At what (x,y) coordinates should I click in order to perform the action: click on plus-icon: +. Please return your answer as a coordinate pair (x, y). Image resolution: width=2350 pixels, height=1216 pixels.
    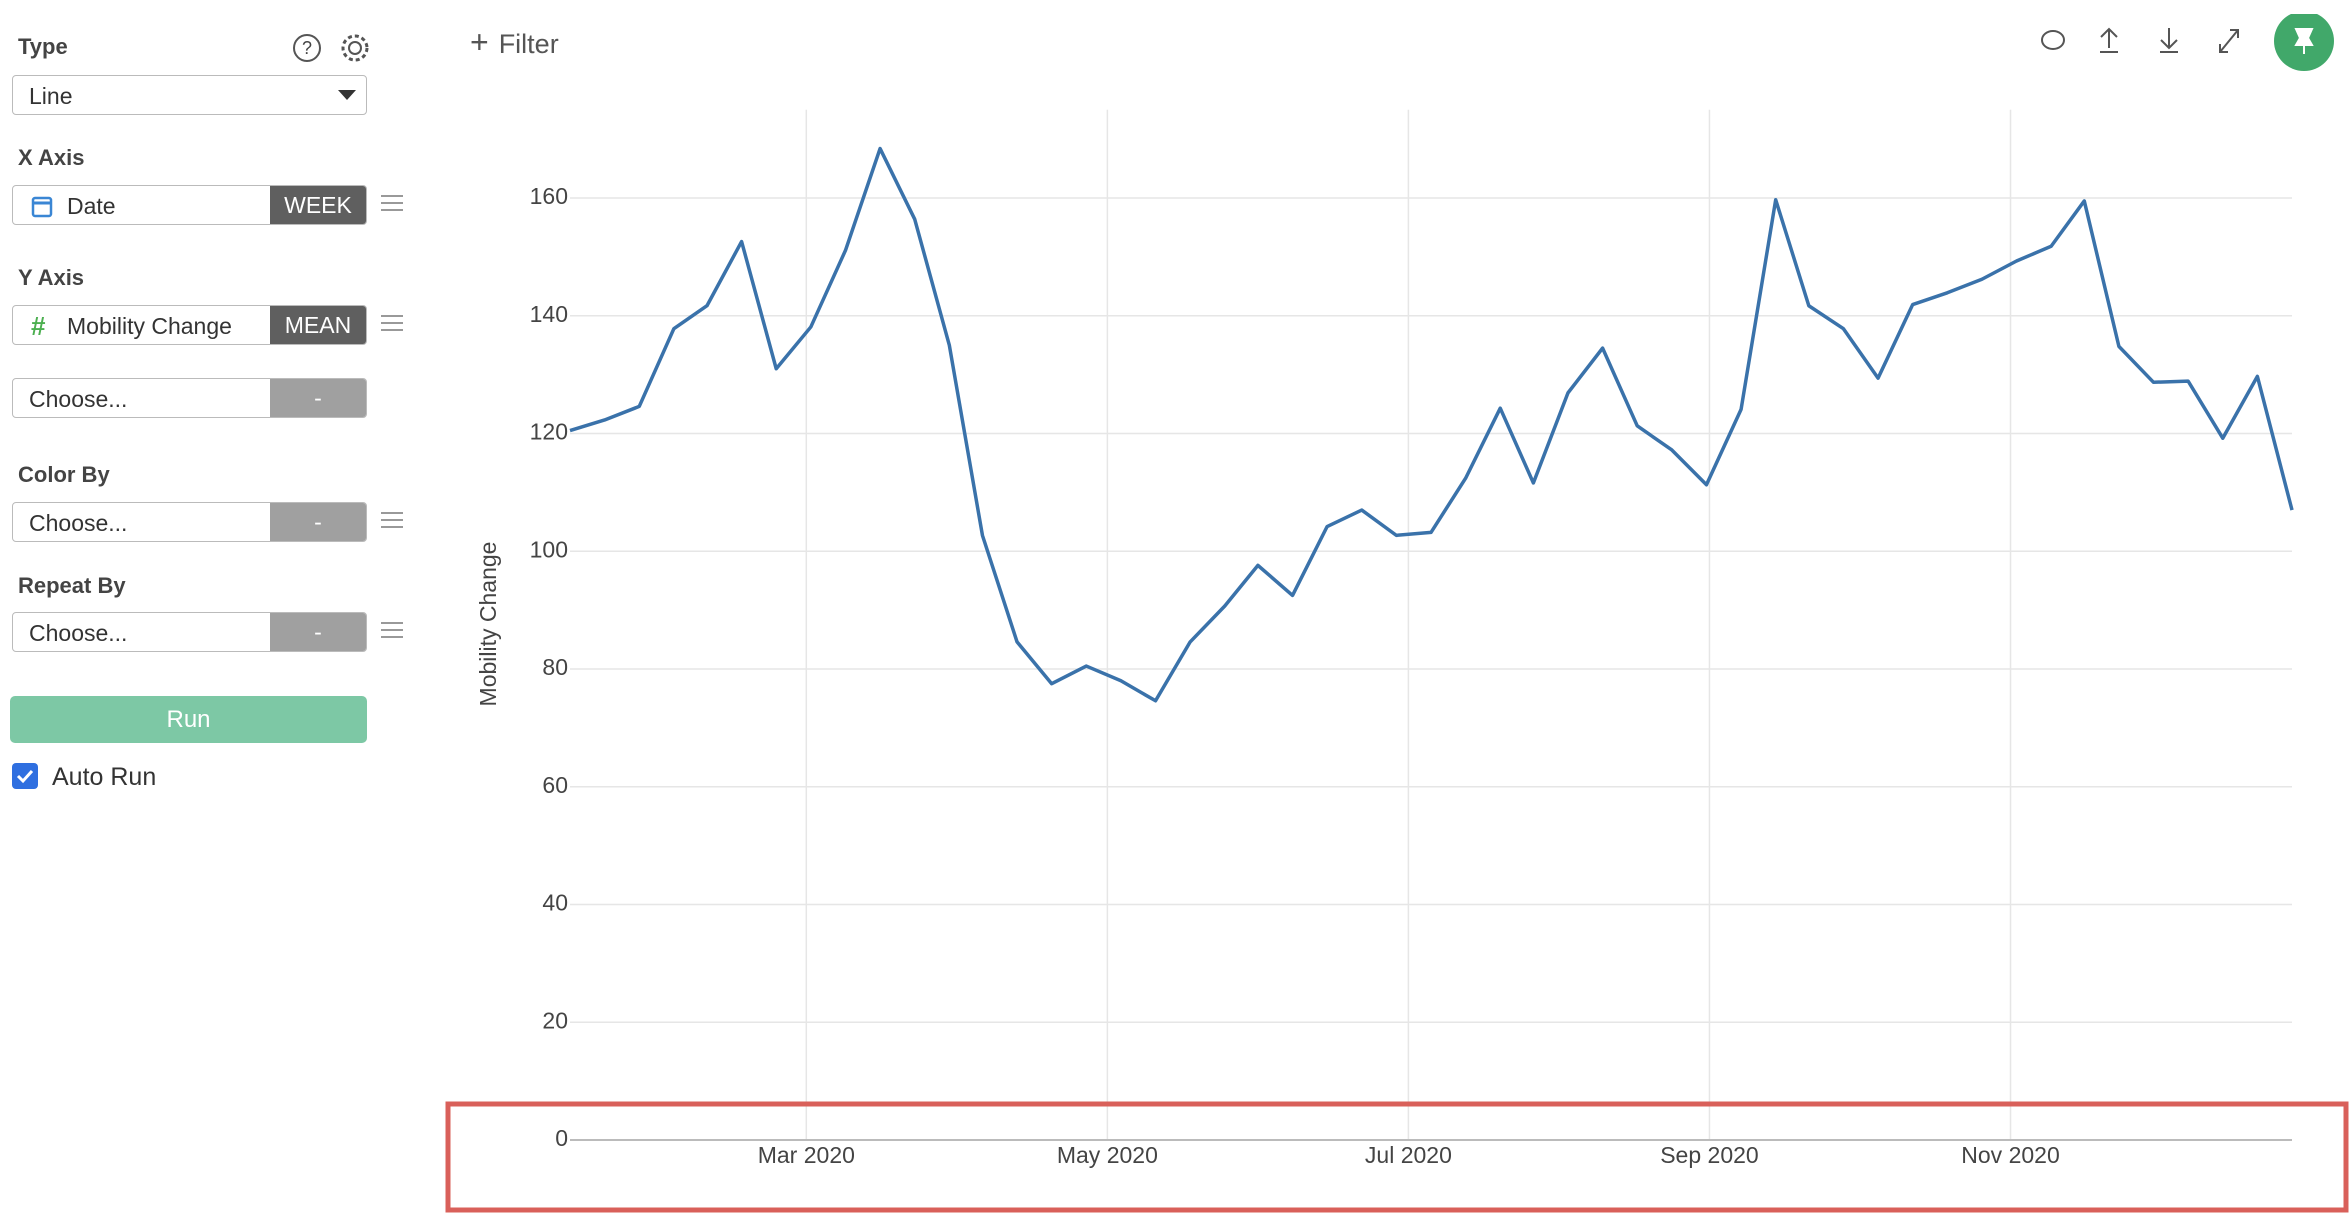
    Looking at the image, I should click on (479, 42).